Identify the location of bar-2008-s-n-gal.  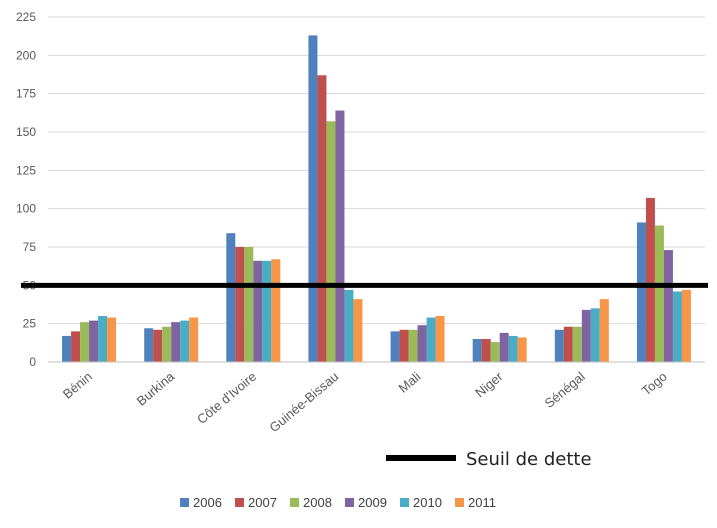
(577, 344).